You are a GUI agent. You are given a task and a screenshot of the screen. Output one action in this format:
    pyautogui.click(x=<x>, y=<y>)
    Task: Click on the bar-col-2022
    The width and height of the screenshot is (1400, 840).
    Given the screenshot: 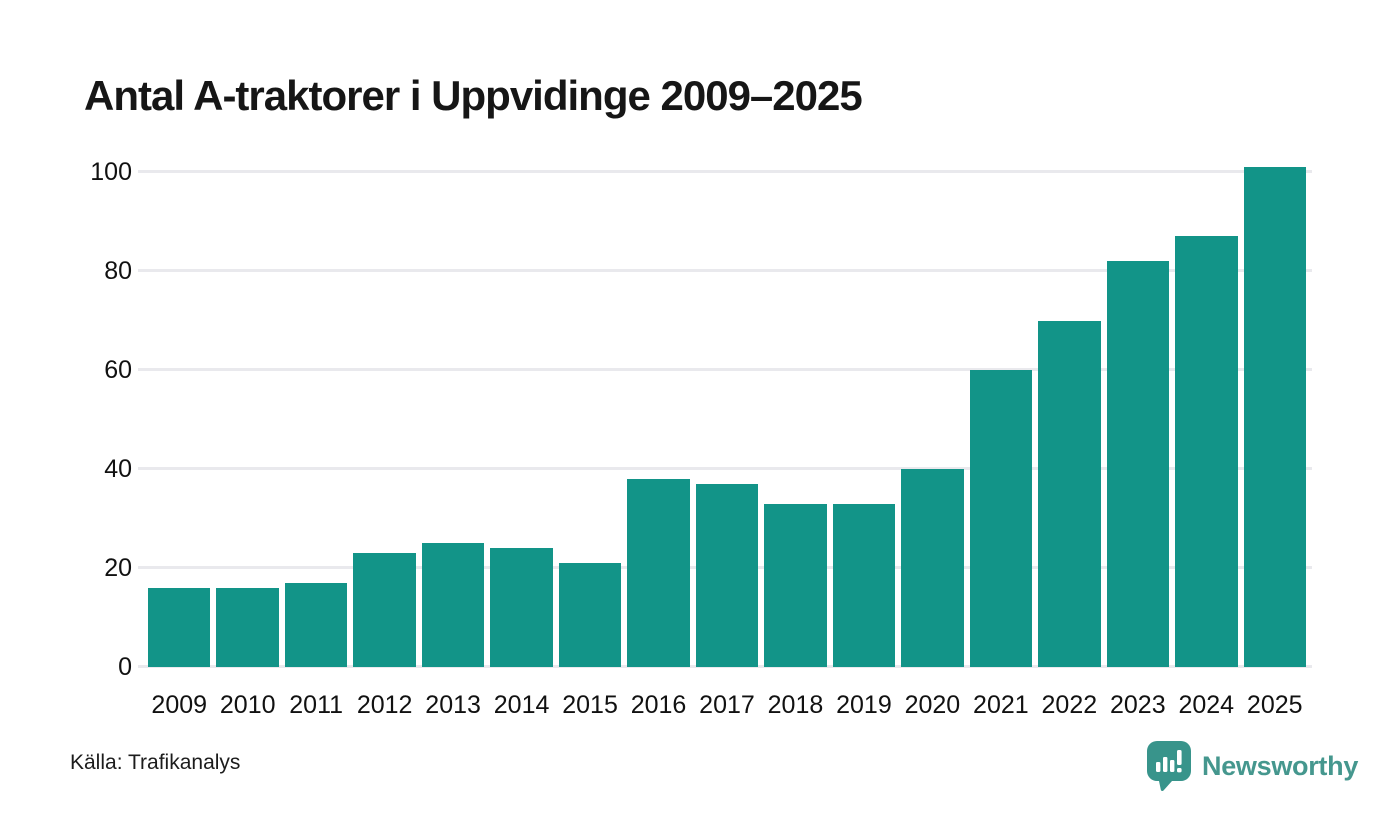 What is the action you would take?
    pyautogui.click(x=1069, y=493)
    